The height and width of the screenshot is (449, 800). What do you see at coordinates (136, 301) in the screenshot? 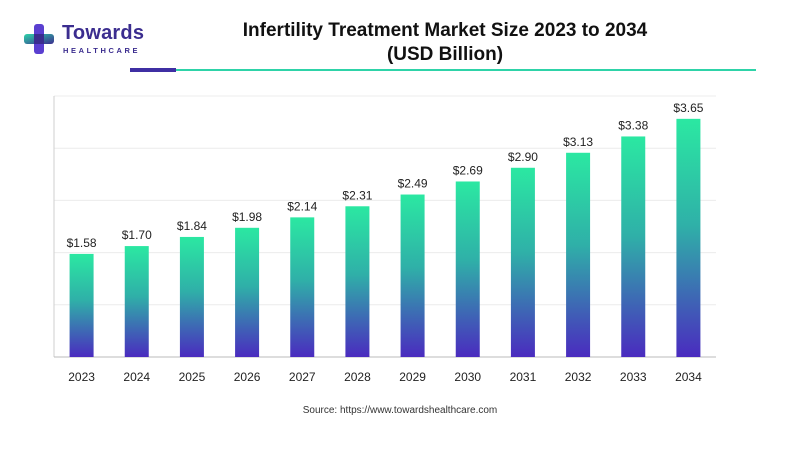
I see `bar-2024` at bounding box center [136, 301].